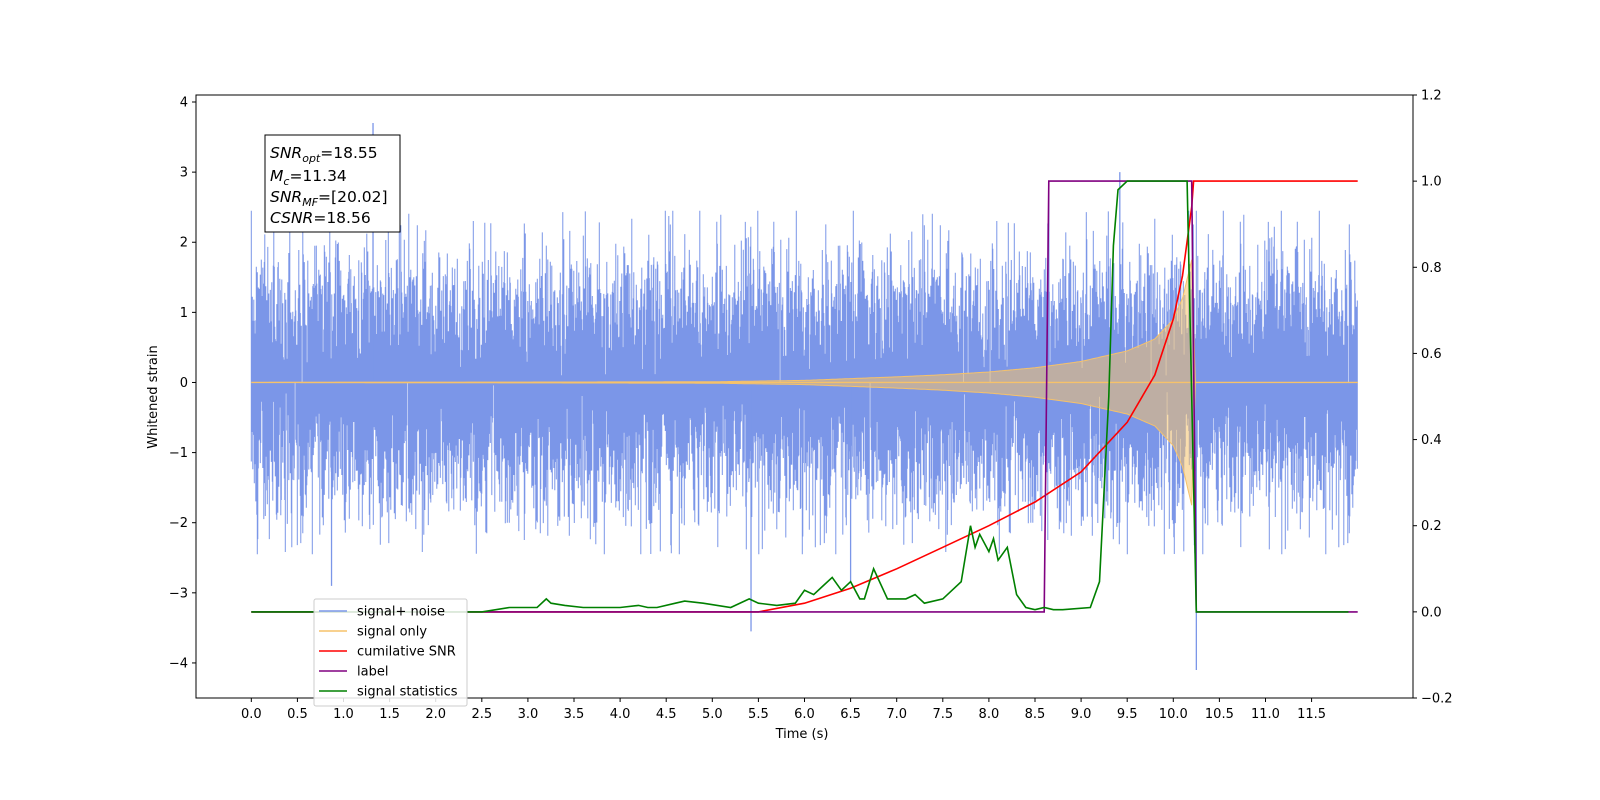 This screenshot has width=1600, height=800. What do you see at coordinates (401, 612) in the screenshot?
I see `legend-label-signal-noise: signal+ noise` at bounding box center [401, 612].